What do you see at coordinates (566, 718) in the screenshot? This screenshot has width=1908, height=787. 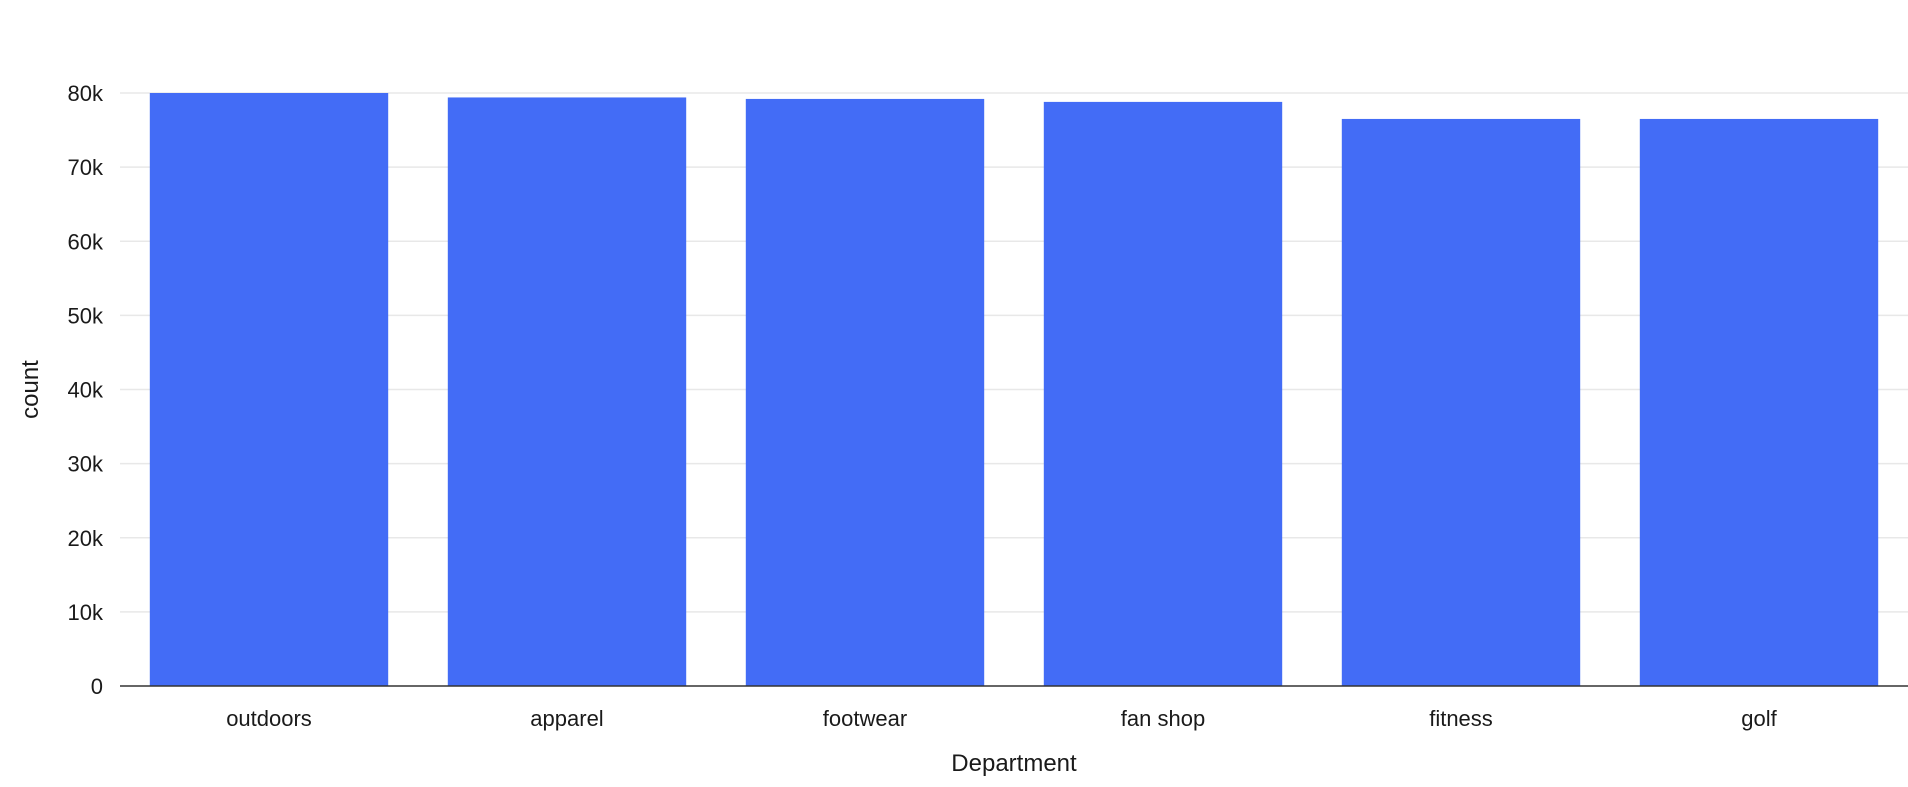 I see `x-tick-label: apparel` at bounding box center [566, 718].